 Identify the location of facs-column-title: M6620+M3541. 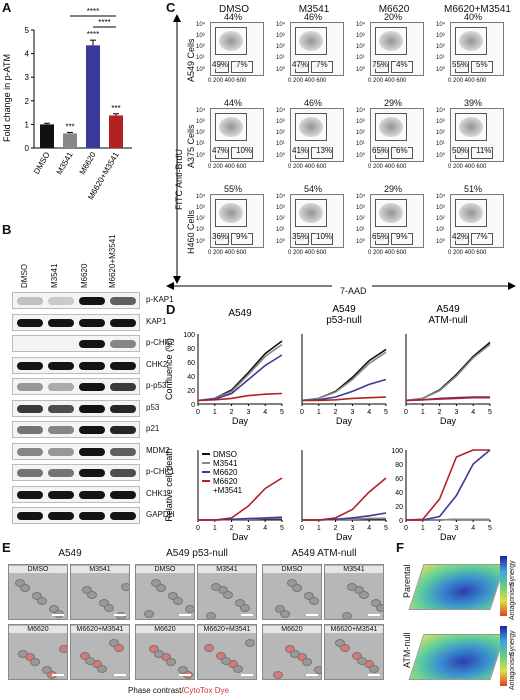
(477, 9).